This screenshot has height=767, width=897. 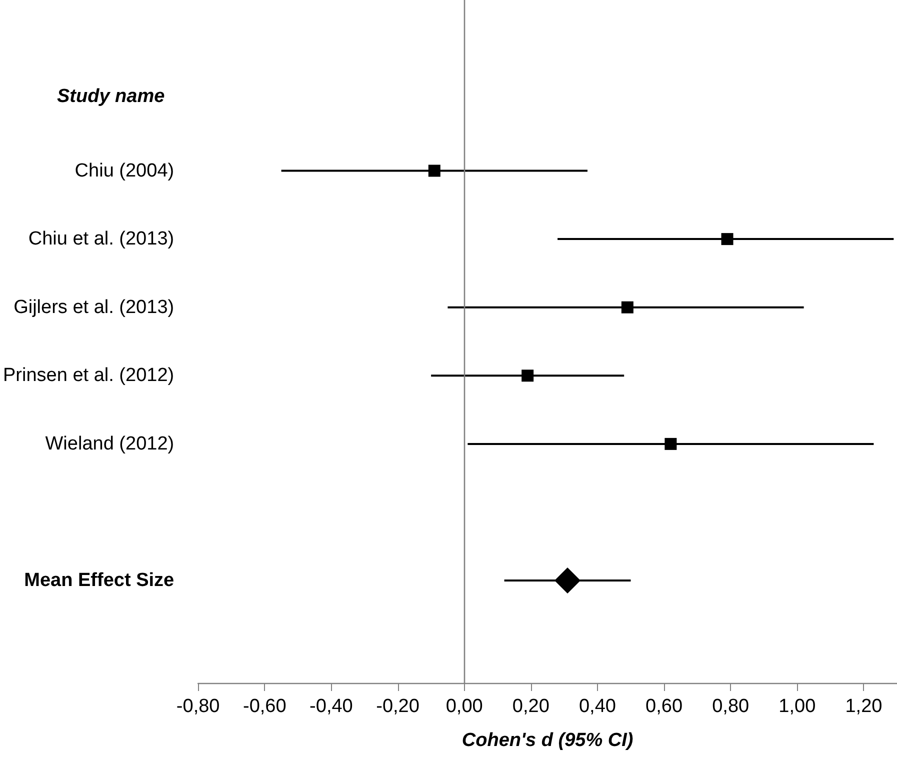 What do you see at coordinates (548, 740) in the screenshot?
I see `x-axis-title: Cohen's d (95% CI)` at bounding box center [548, 740].